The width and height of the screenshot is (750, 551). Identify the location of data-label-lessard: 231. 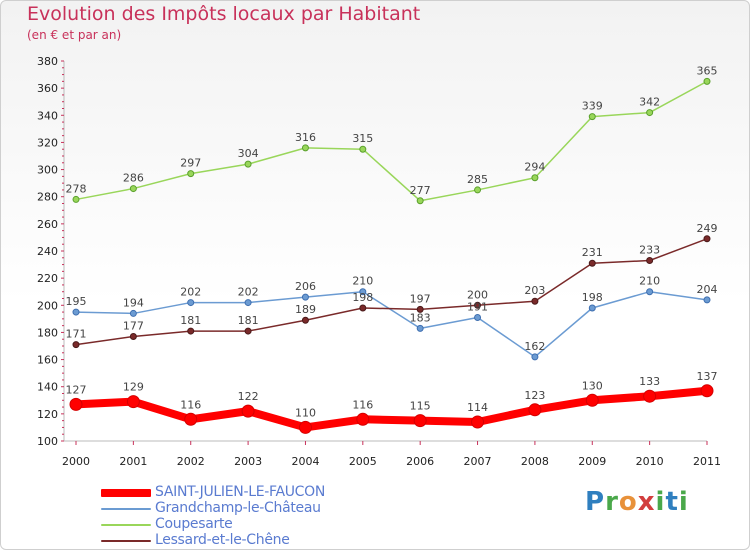
(592, 252).